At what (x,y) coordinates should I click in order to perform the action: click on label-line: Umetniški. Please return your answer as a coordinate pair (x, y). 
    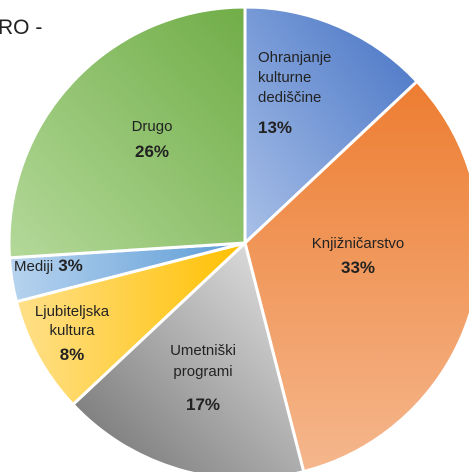
    Looking at the image, I should click on (203, 350).